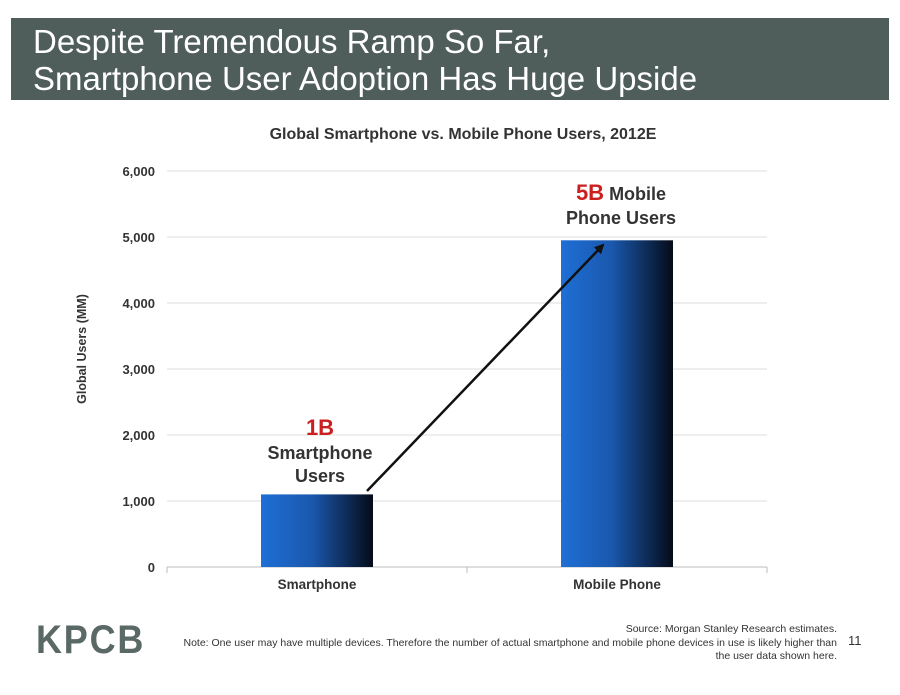  What do you see at coordinates (635, 194) in the screenshot?
I see `annotation-text-mobile: Mobile` at bounding box center [635, 194].